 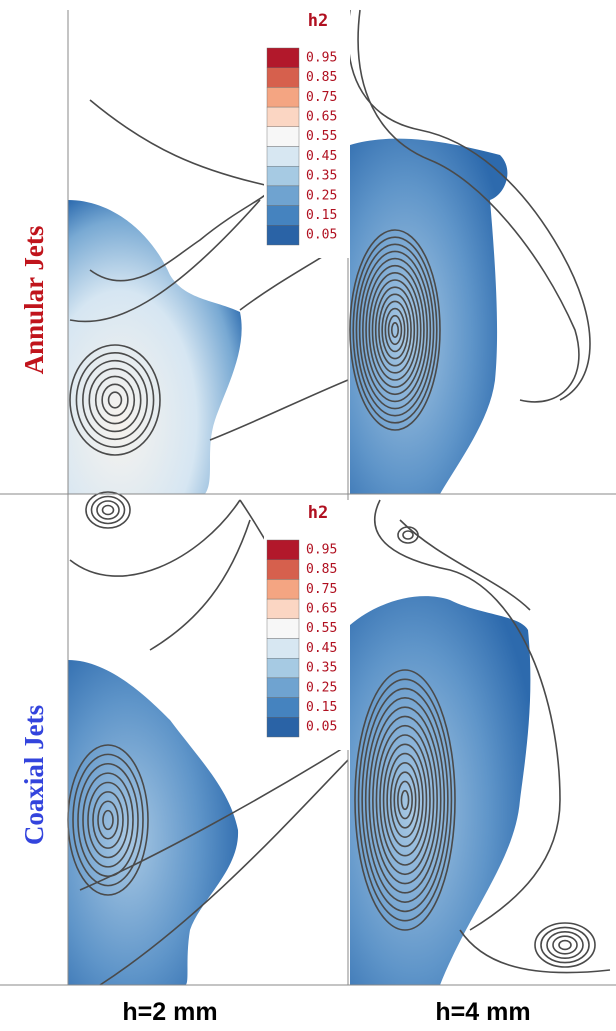 I want to click on row-label: Coaxial Jets, so click(x=34, y=775).